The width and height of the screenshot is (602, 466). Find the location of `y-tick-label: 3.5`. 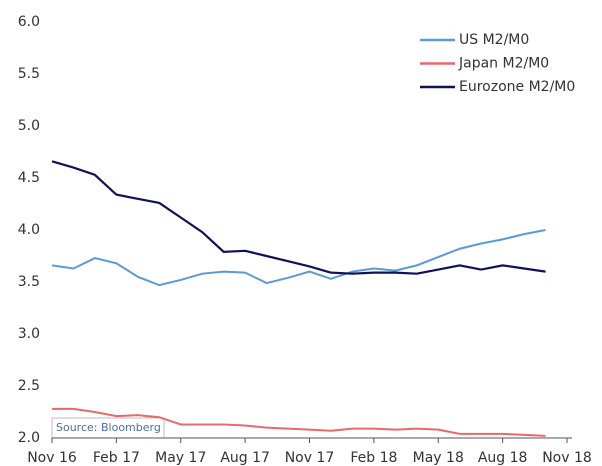

y-tick-label: 3.5 is located at coordinates (29, 282).